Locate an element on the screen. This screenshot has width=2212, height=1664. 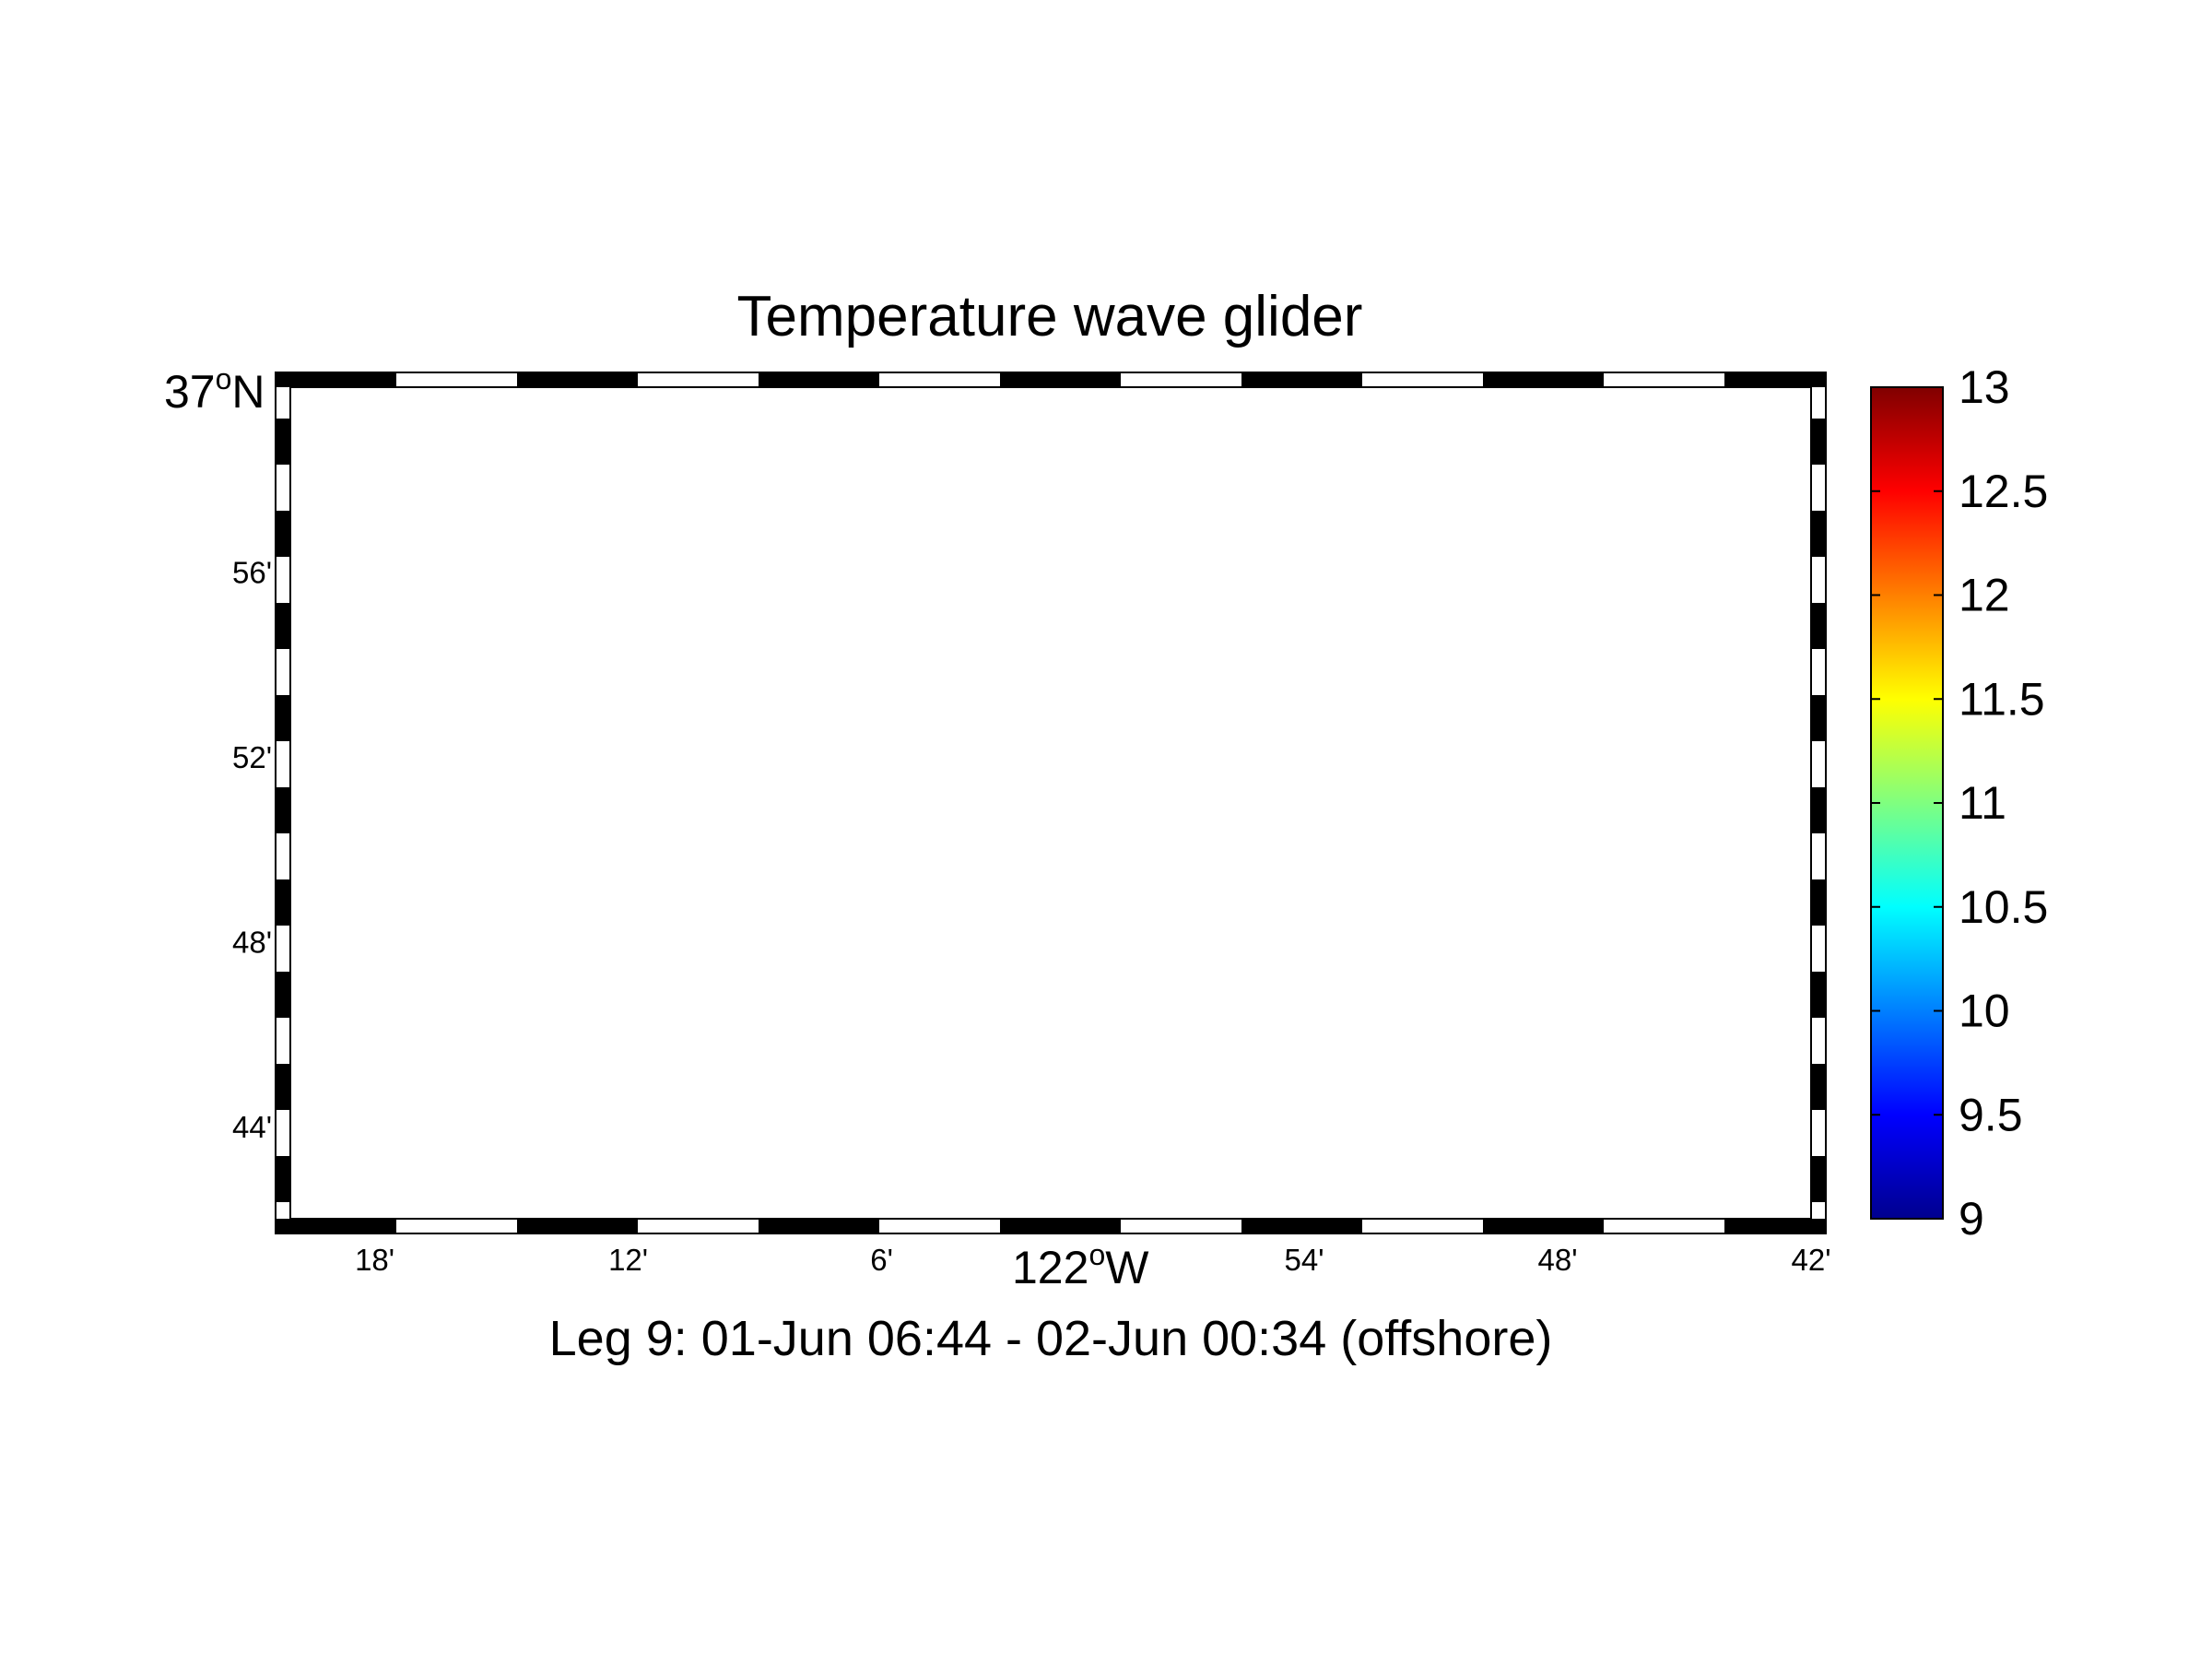
x-tick-label-4: 48' is located at coordinates (1557, 1260).